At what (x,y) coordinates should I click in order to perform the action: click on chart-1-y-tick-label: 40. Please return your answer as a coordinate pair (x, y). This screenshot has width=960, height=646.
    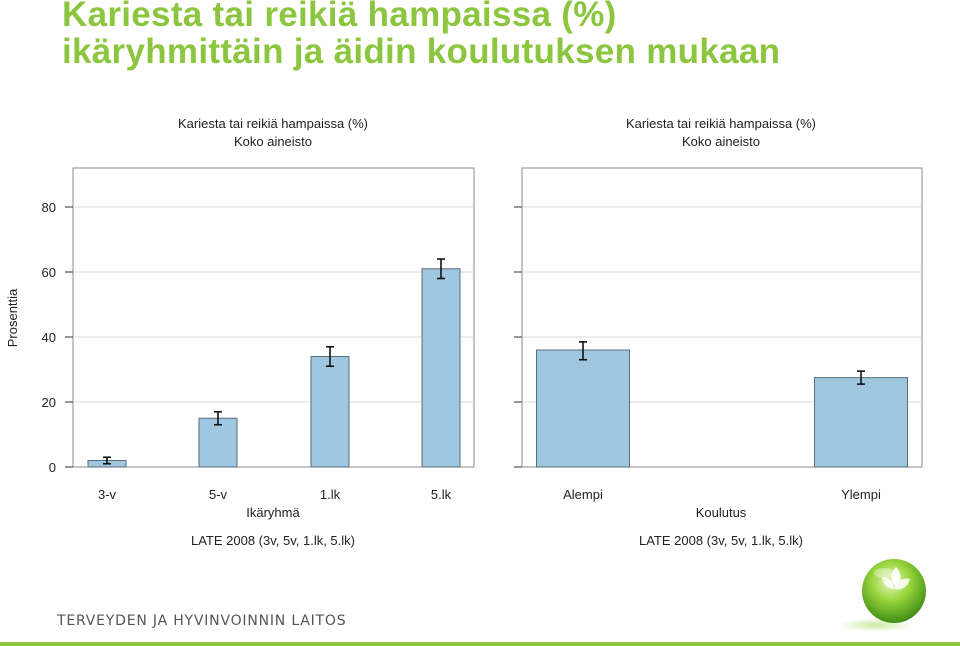
    Looking at the image, I should click on (49, 337).